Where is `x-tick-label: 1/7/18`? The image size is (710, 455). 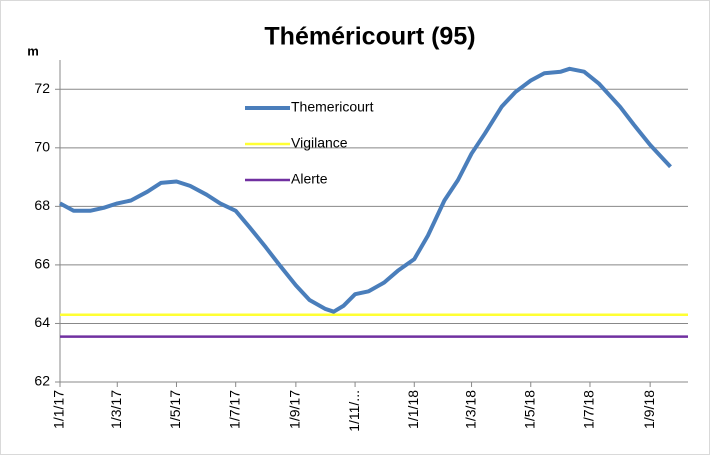
x-tick-label: 1/7/18 is located at coordinates (589, 409).